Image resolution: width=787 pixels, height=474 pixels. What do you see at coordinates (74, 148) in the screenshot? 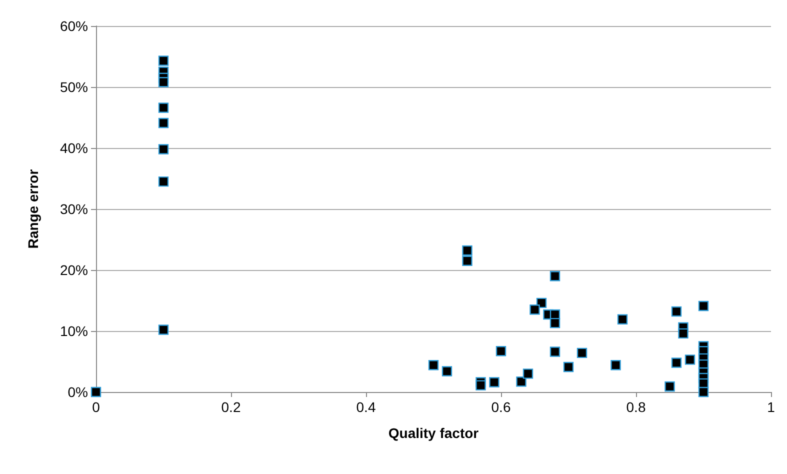
I see `y-tick-label: 40%` at bounding box center [74, 148].